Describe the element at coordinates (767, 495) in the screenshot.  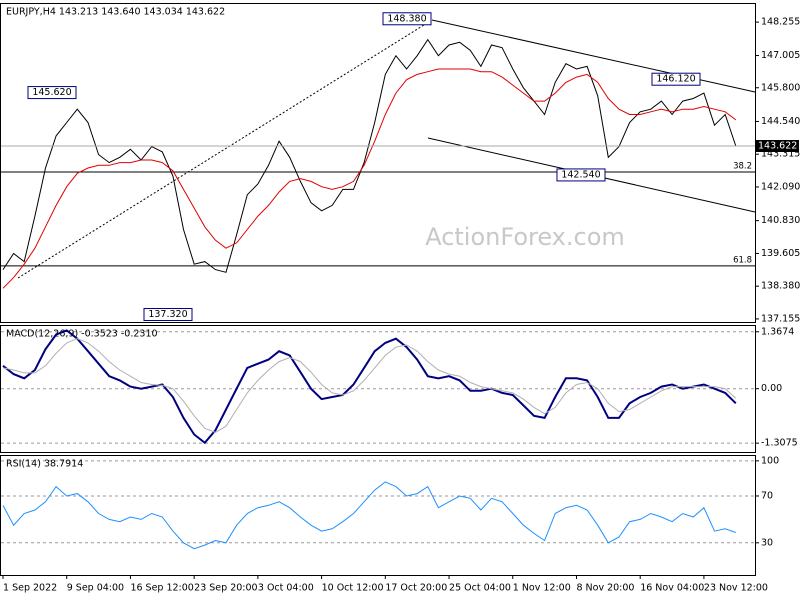
I see `y-tick-label: 70` at that location.